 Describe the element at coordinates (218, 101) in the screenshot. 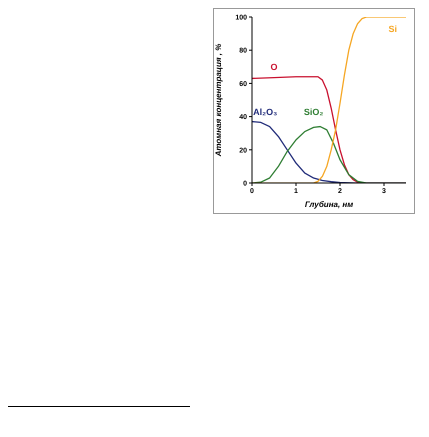

I see `y-axis-title: Атомная концентрация , %` at that location.